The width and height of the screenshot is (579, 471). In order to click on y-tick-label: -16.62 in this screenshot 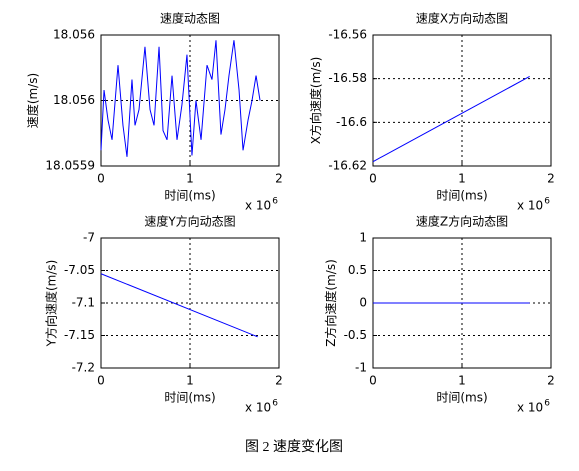, I will do `click(347, 166)`.